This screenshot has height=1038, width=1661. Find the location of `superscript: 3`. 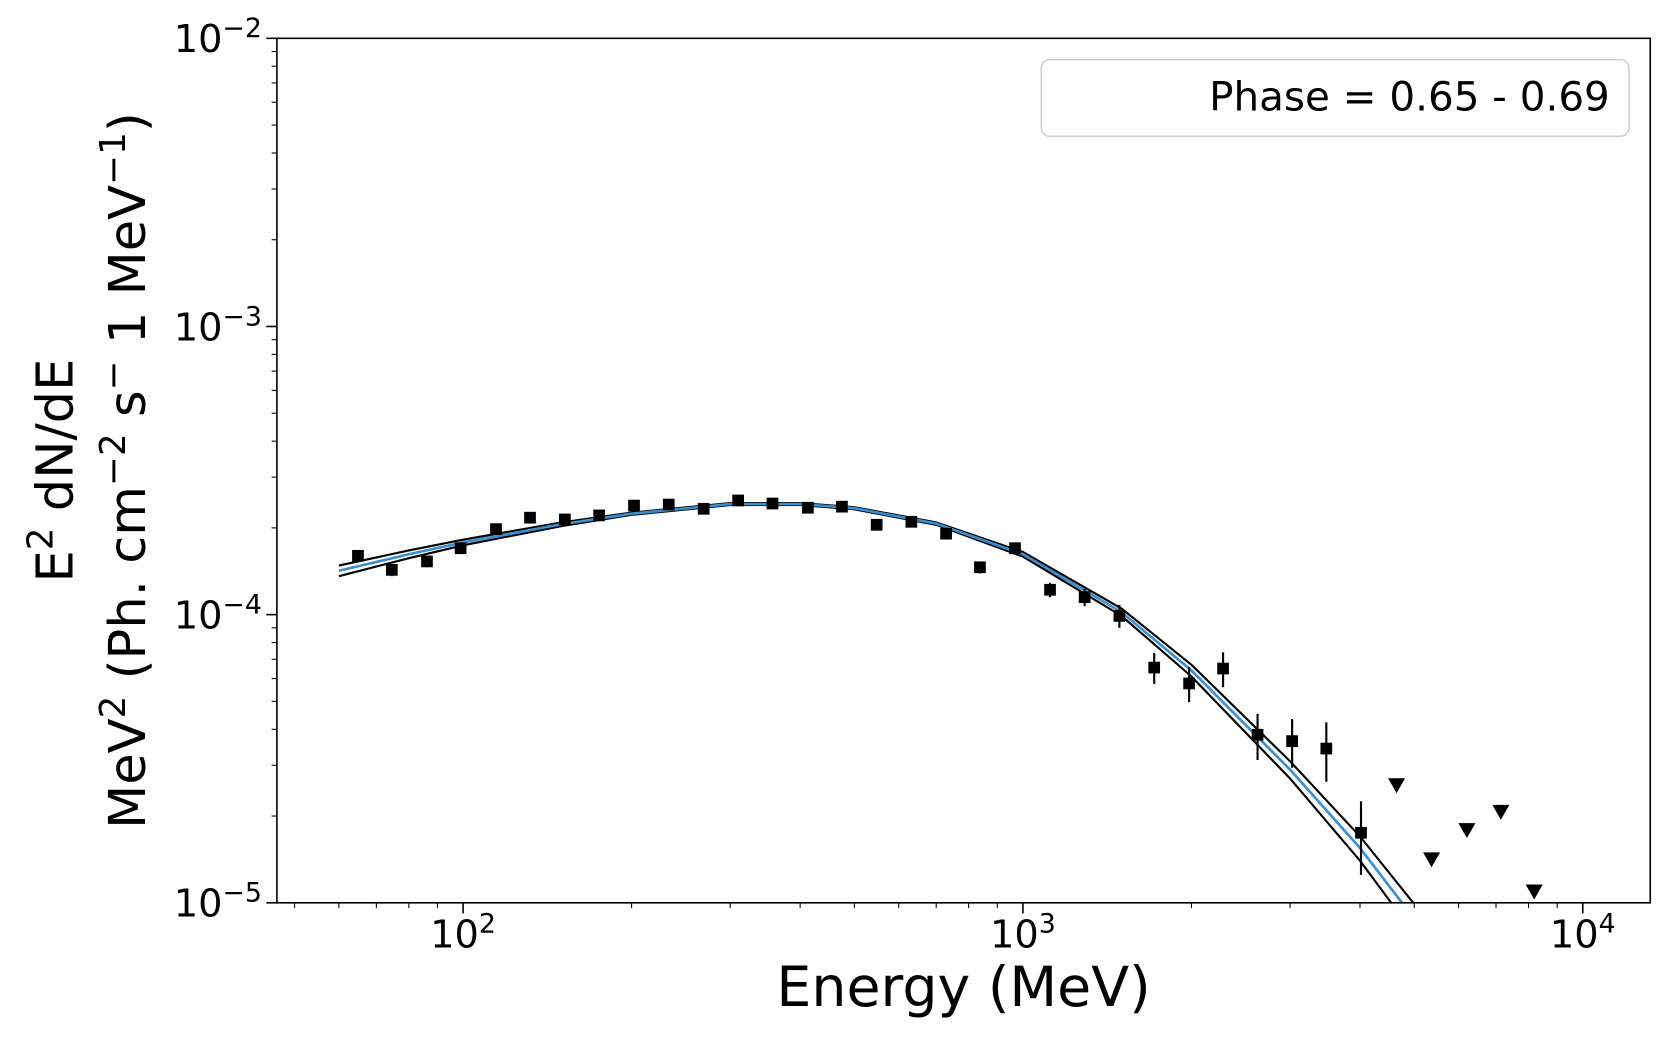

superscript: 3 is located at coordinates (1047, 923).